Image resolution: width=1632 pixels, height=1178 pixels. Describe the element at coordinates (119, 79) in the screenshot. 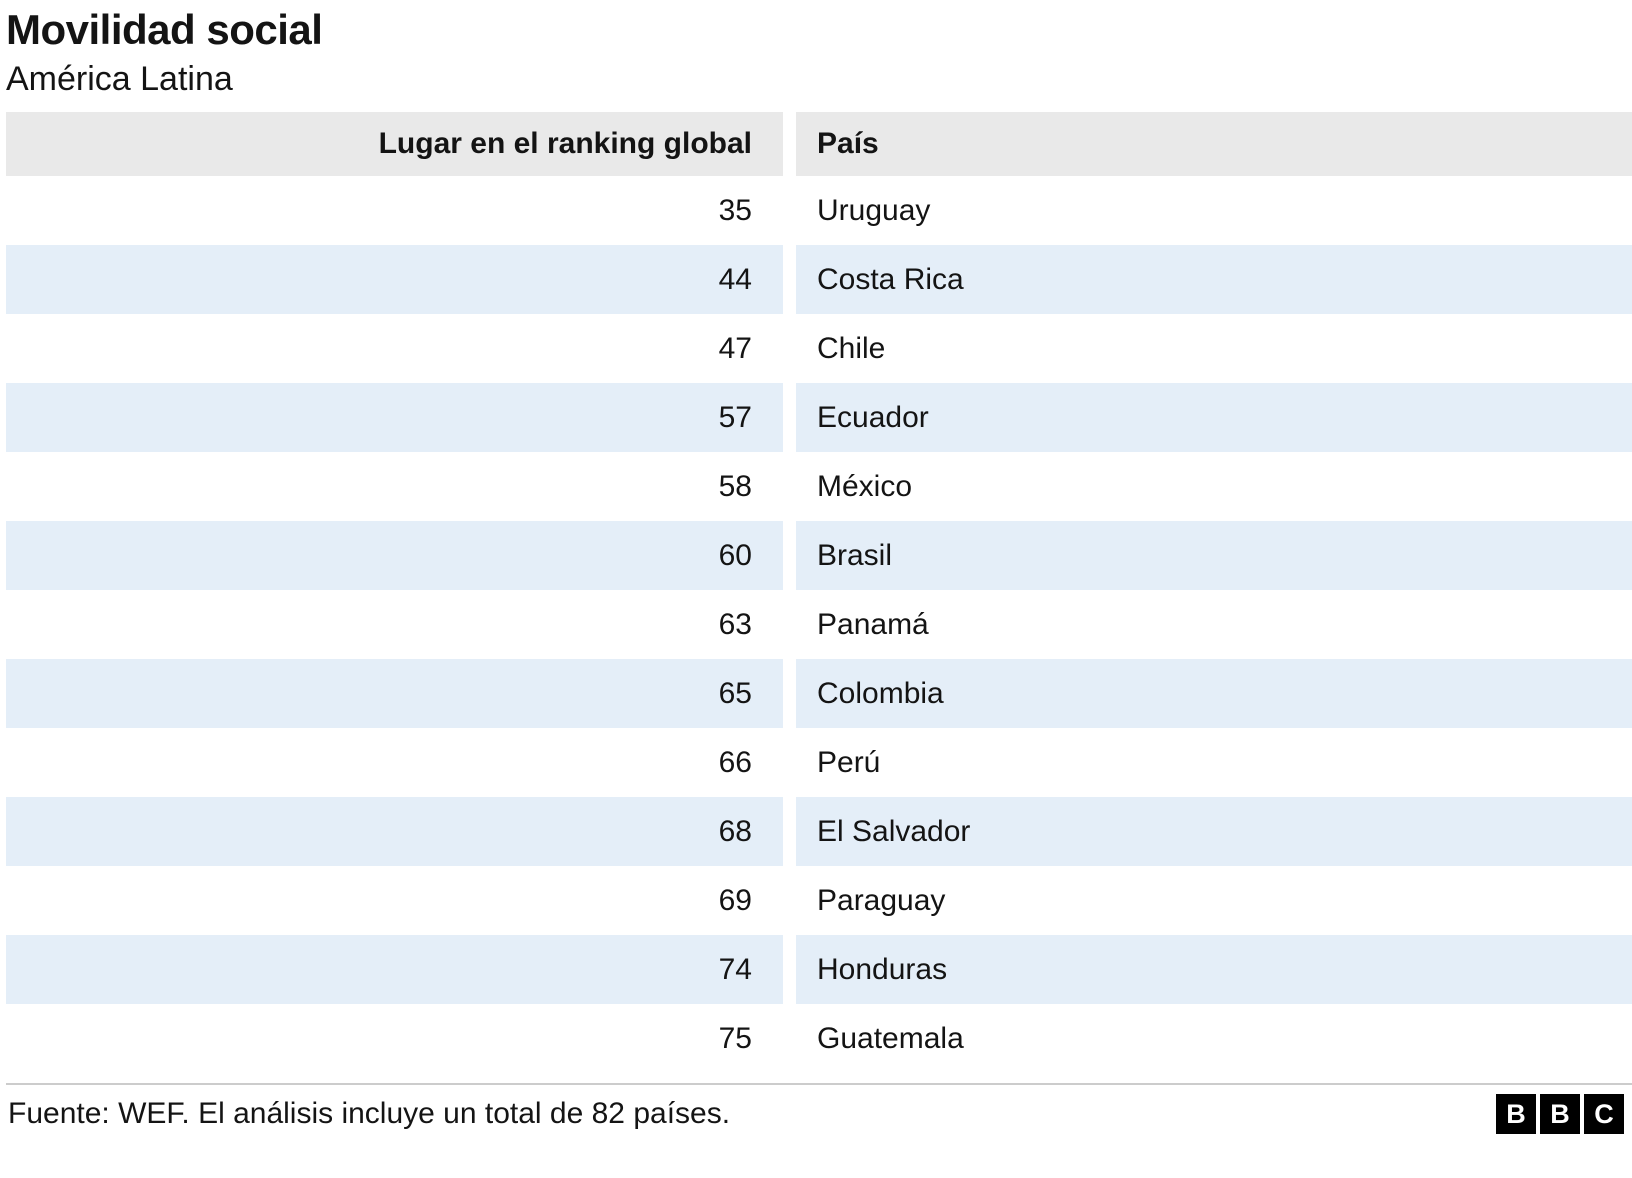

I see `chart-subtitle: América Latina` at that location.